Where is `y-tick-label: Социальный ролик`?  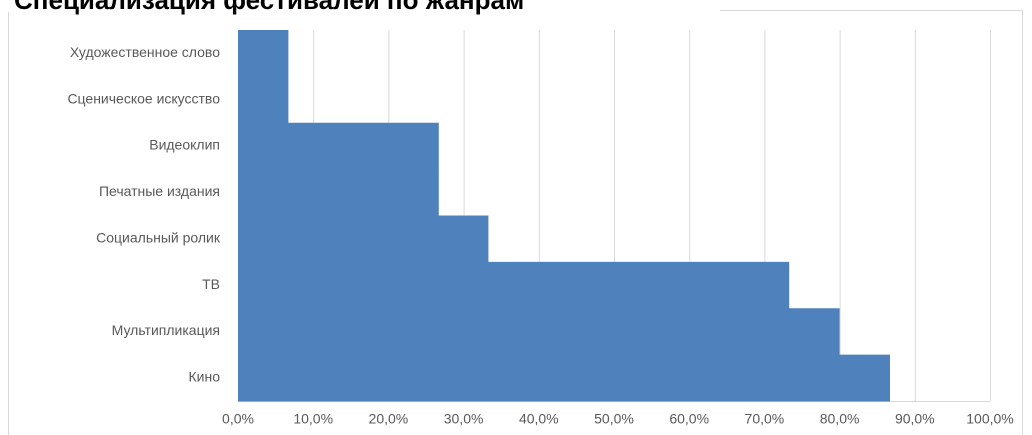 y-tick-label: Социальный ролик is located at coordinates (158, 237).